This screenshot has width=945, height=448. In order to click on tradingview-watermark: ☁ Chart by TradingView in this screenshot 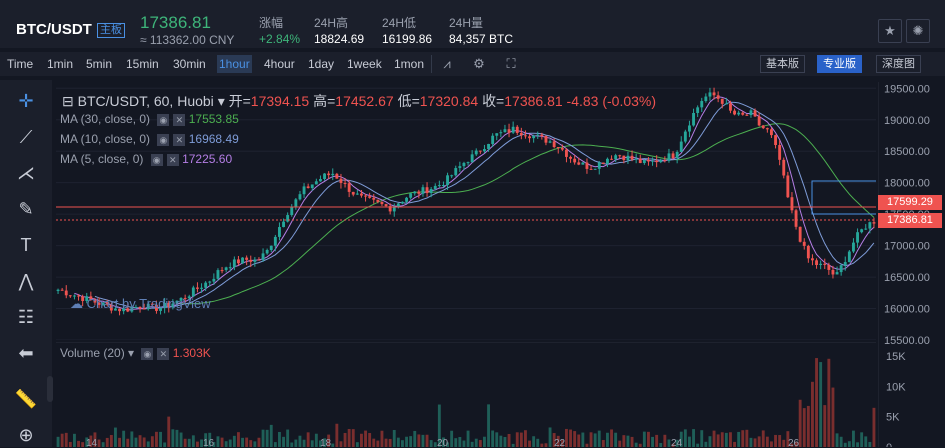, I will do `click(140, 303)`.